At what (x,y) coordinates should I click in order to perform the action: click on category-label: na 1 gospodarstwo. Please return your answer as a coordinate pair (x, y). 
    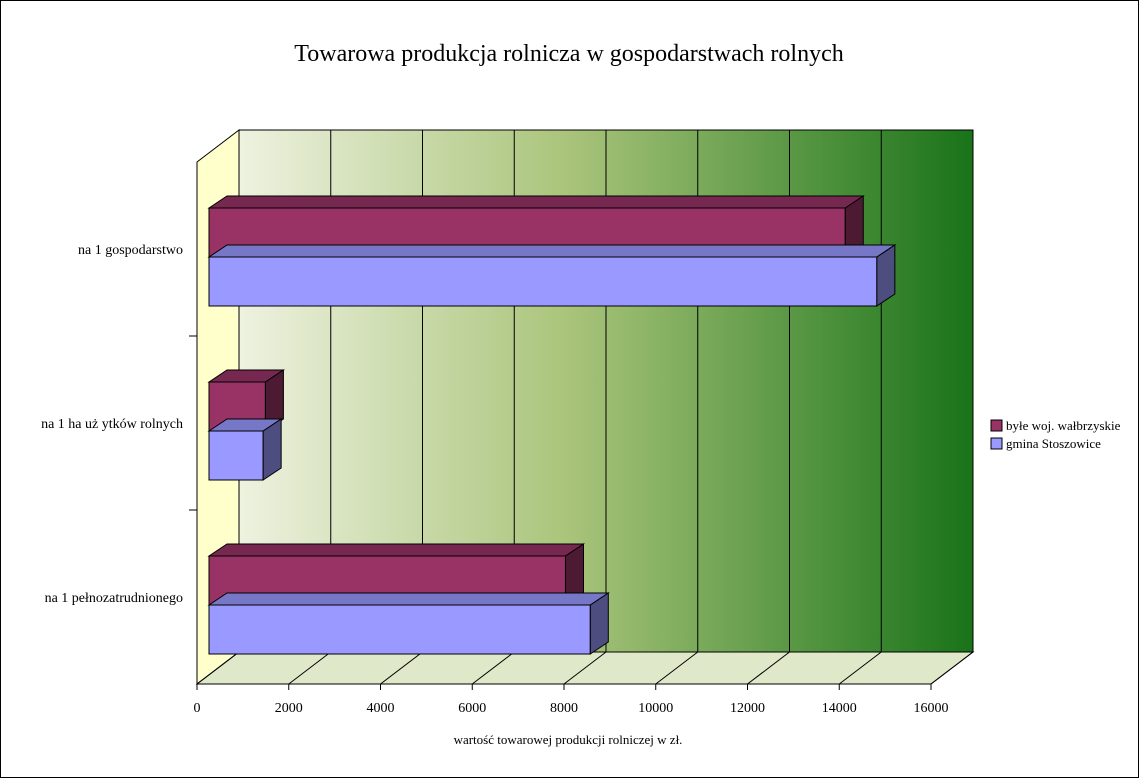
    Looking at the image, I should click on (130, 250).